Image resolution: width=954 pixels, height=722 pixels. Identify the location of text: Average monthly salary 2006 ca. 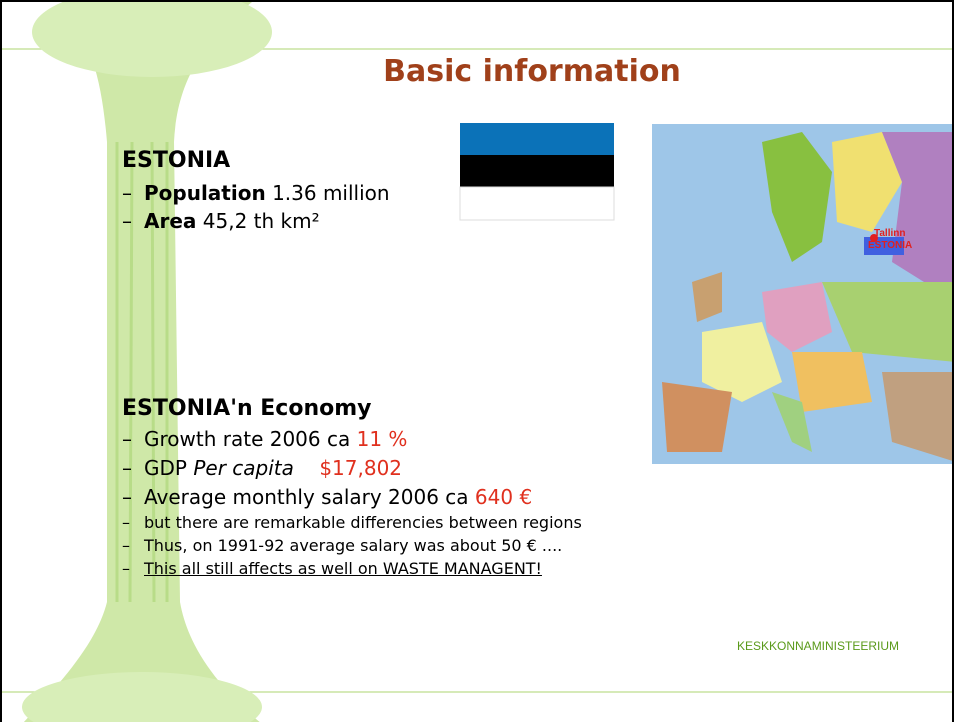
(306, 497).